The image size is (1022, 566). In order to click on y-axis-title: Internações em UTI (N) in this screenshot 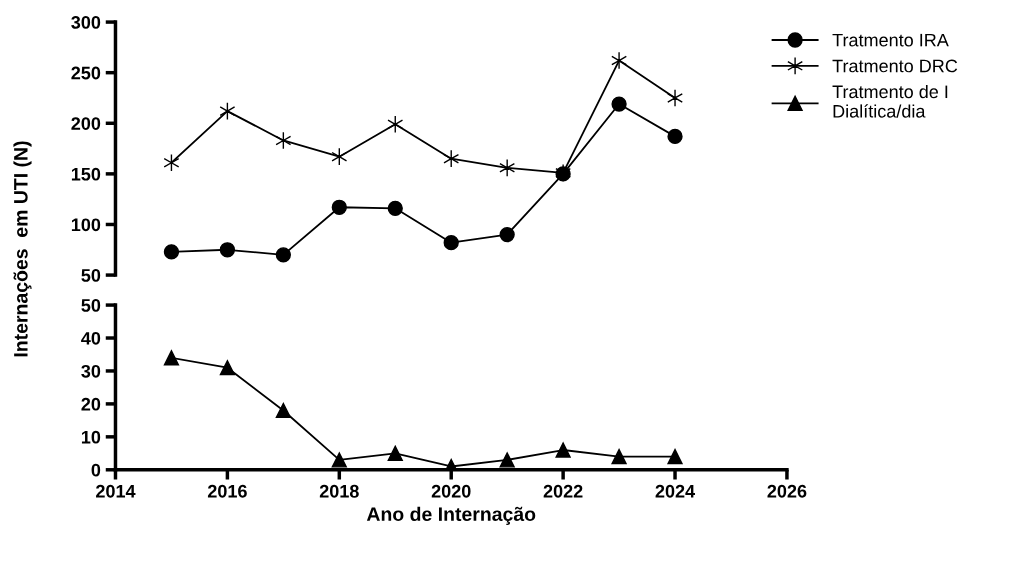, I will do `click(22, 249)`.